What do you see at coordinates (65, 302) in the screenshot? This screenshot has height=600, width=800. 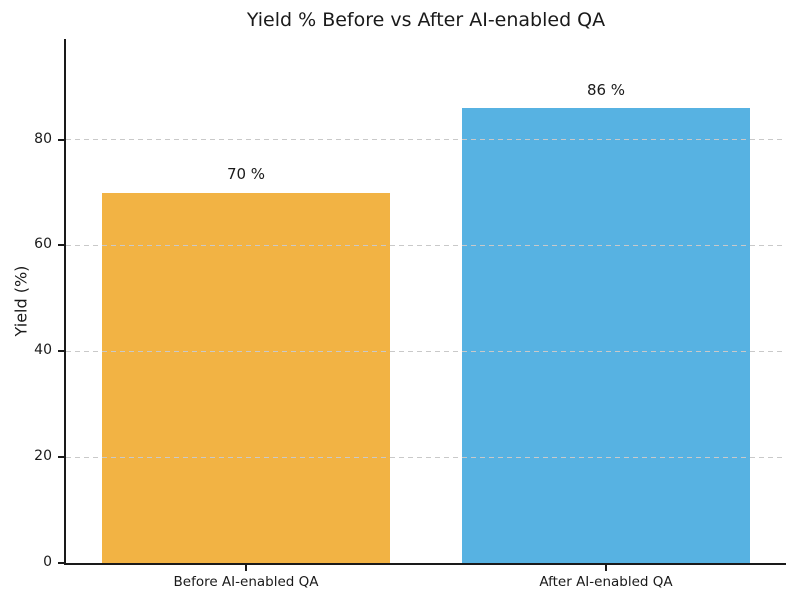 I see `y-axis-spine` at bounding box center [65, 302].